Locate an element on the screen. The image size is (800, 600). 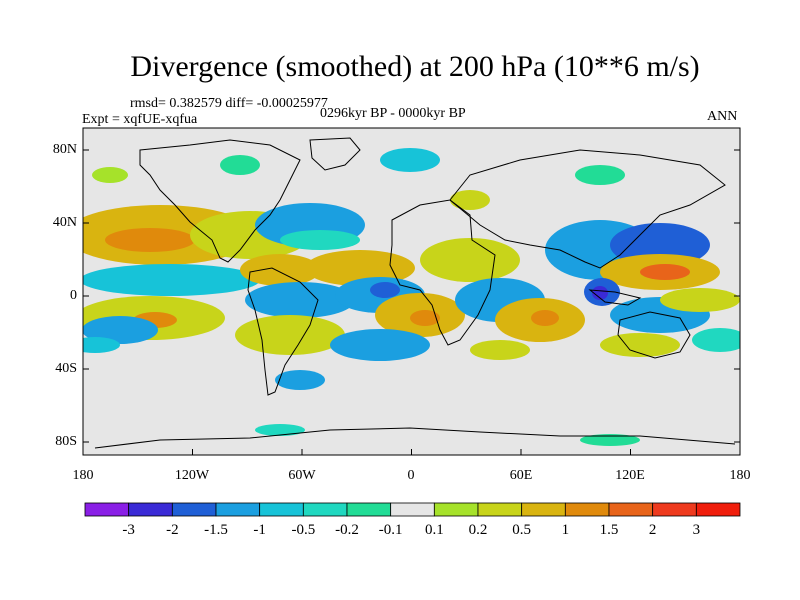
colorbar-label: 0.2 is located at coordinates (478, 530).